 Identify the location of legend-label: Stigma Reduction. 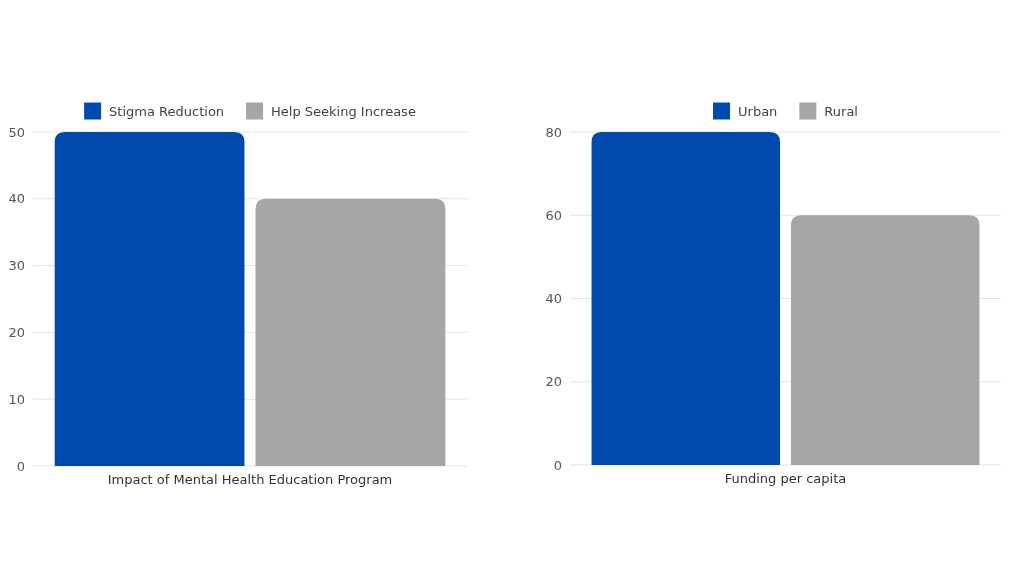
(167, 111).